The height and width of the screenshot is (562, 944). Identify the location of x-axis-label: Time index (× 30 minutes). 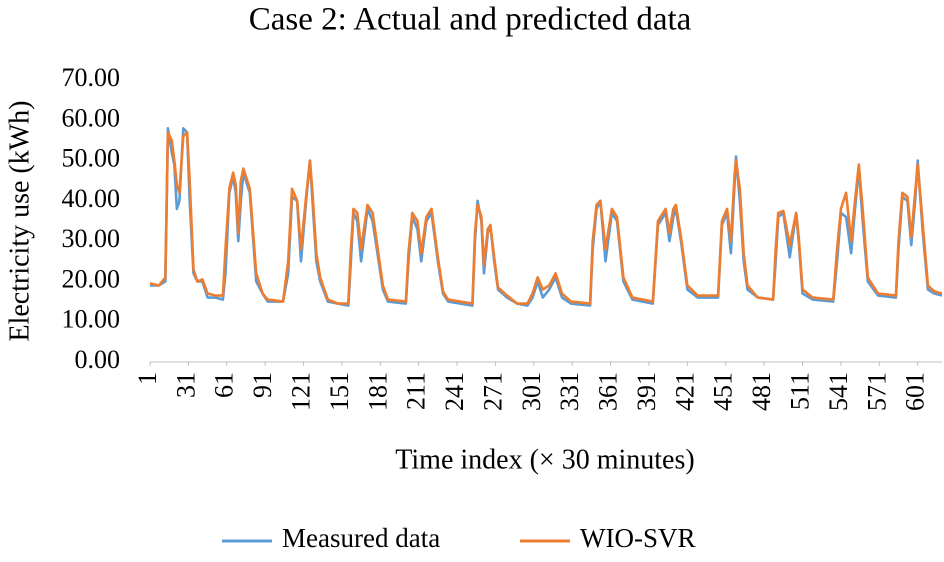
(544, 459).